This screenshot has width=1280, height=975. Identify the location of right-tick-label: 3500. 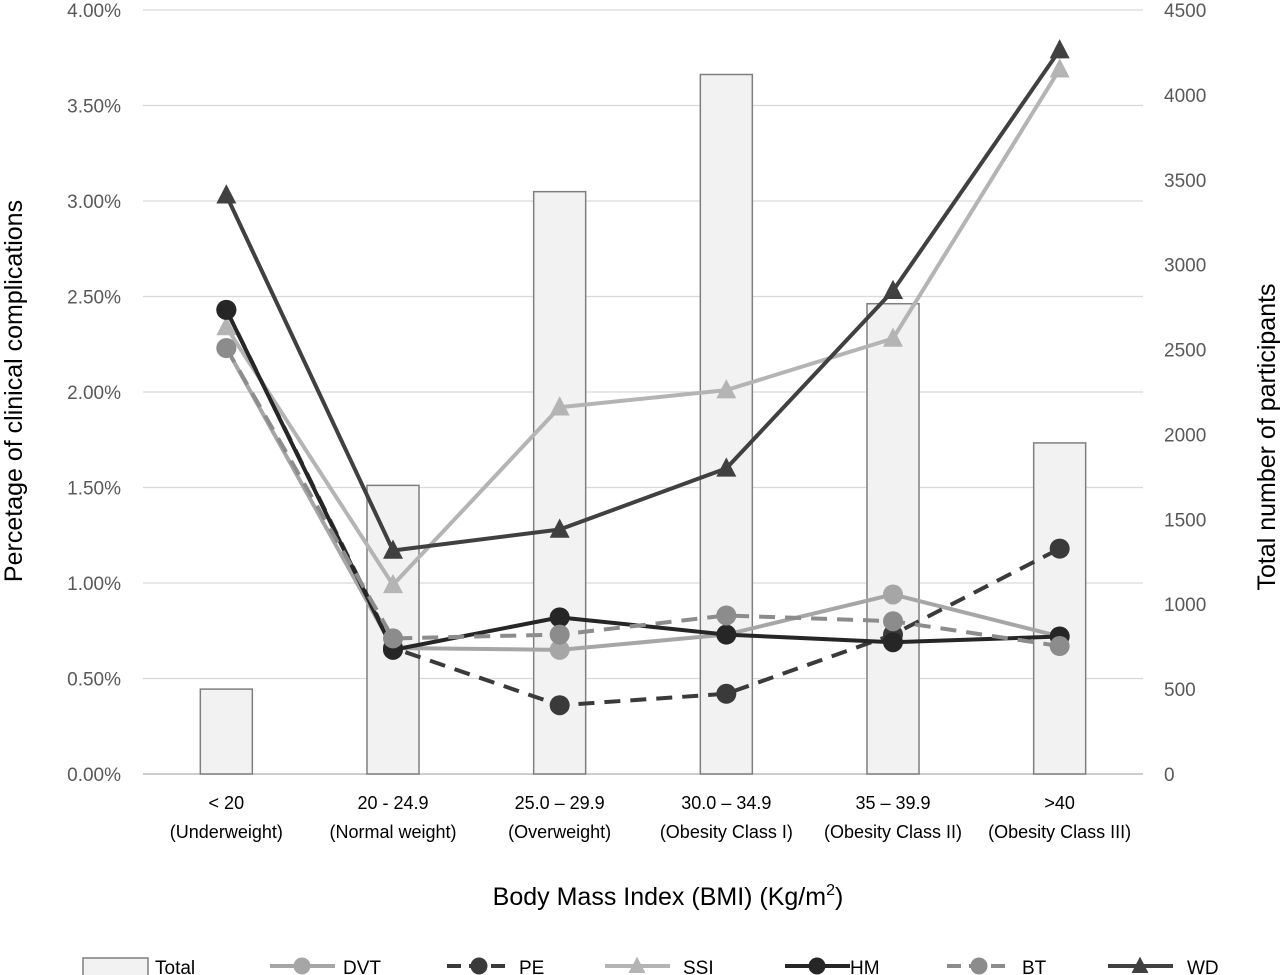
(1185, 181).